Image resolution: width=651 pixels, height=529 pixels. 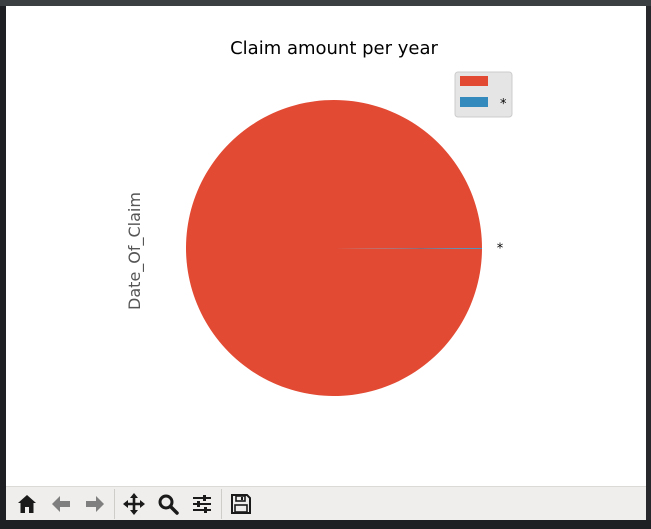 I want to click on y-axis-label: Date_Of_Claim, so click(x=135, y=251).